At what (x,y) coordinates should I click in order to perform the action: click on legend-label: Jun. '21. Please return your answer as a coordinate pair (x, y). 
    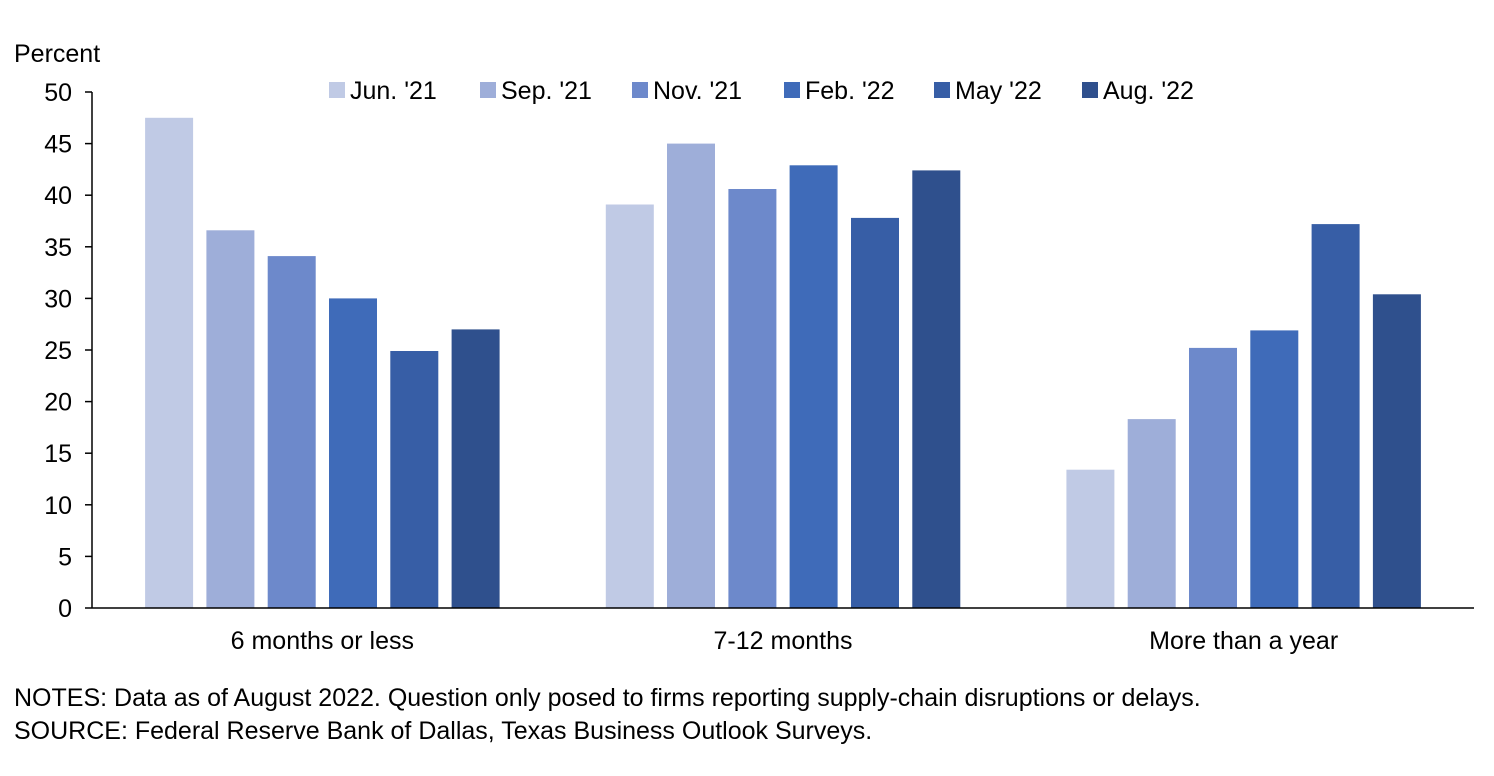
    Looking at the image, I should click on (393, 91).